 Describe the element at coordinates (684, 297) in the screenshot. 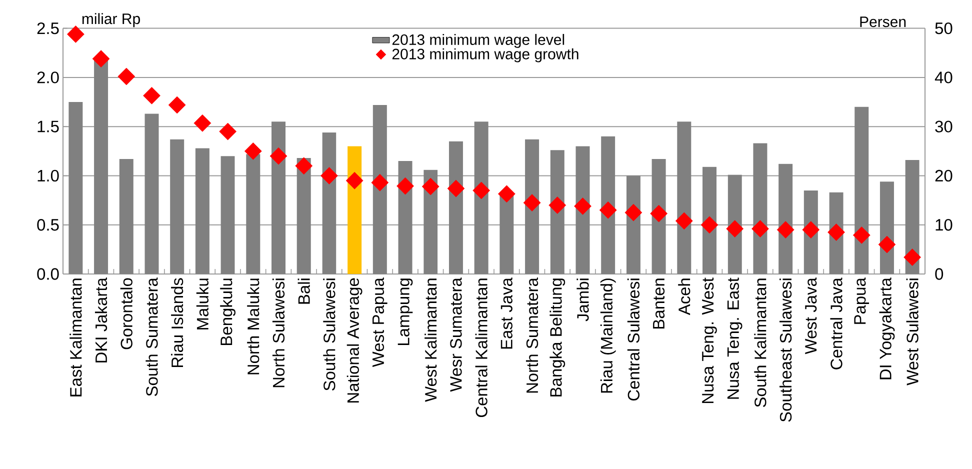

I see `x-tick-label: Aceh` at that location.